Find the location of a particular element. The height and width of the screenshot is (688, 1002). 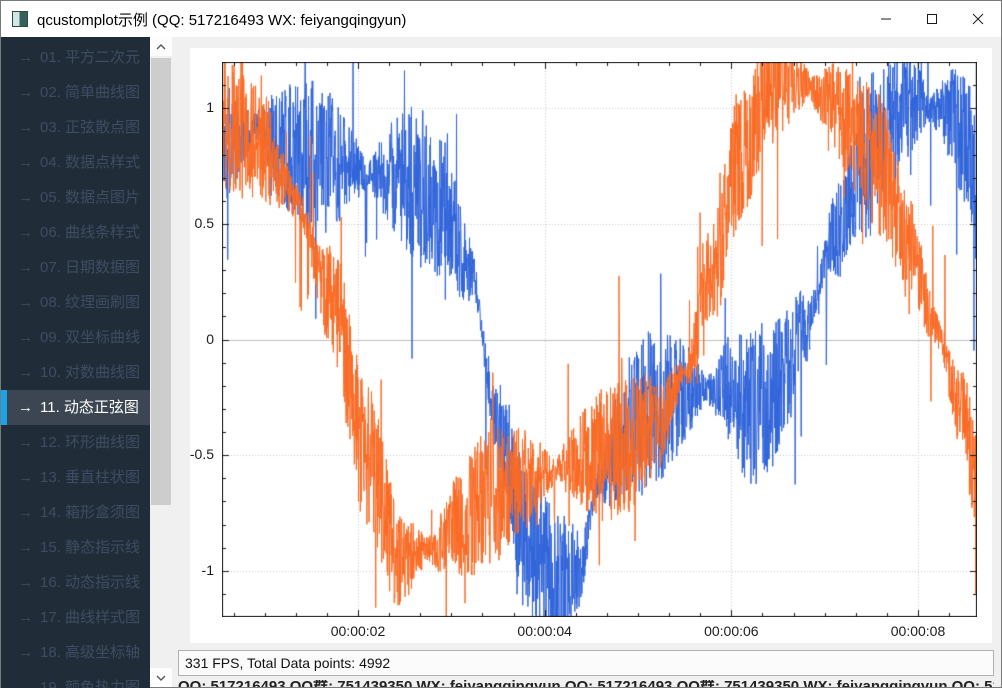

sidebar-item-11: → 11. 动态正弦图 is located at coordinates (75, 407).